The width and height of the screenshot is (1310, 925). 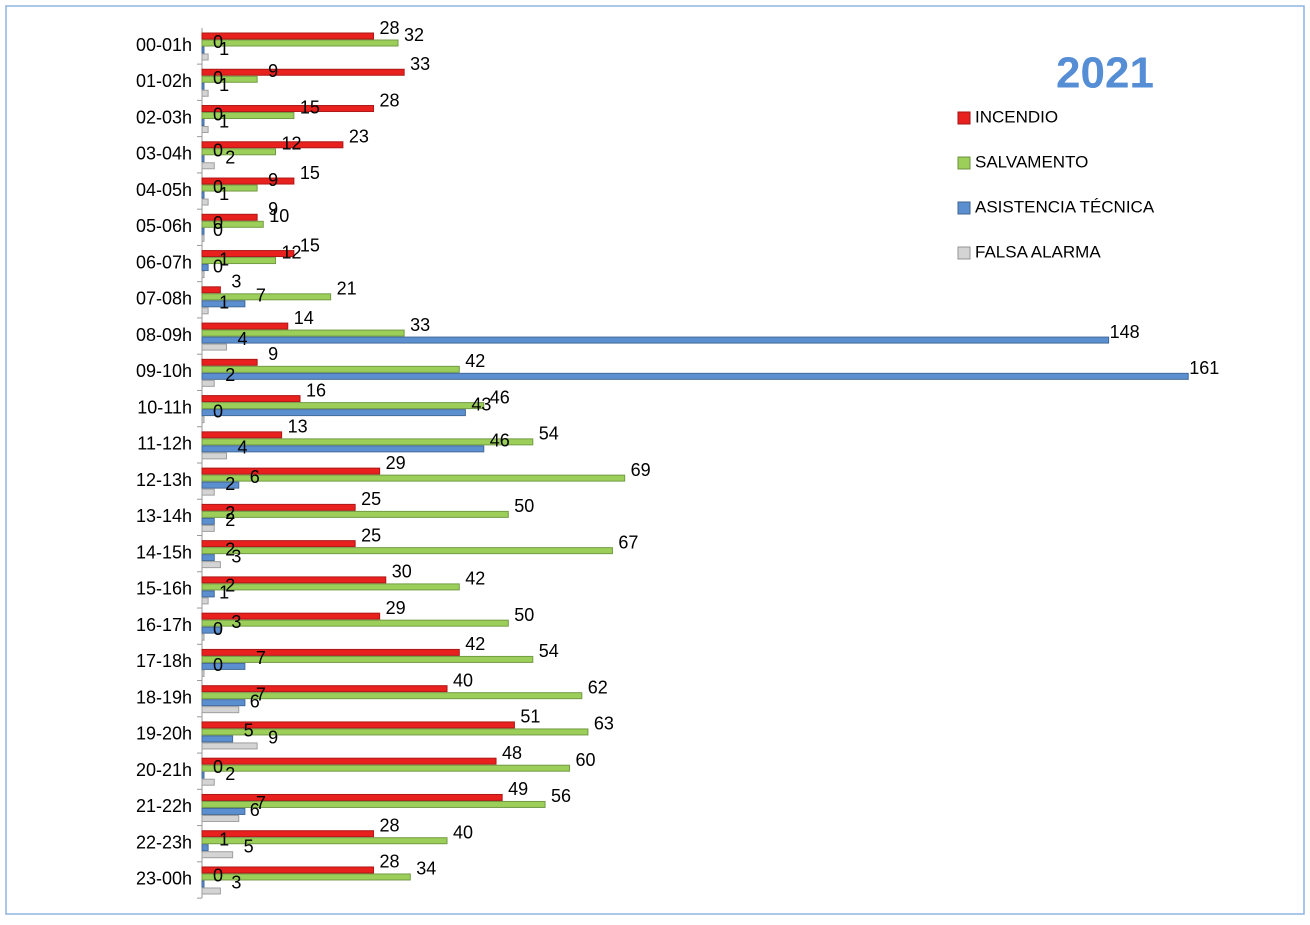 I want to click on data-label: 29, so click(x=396, y=463).